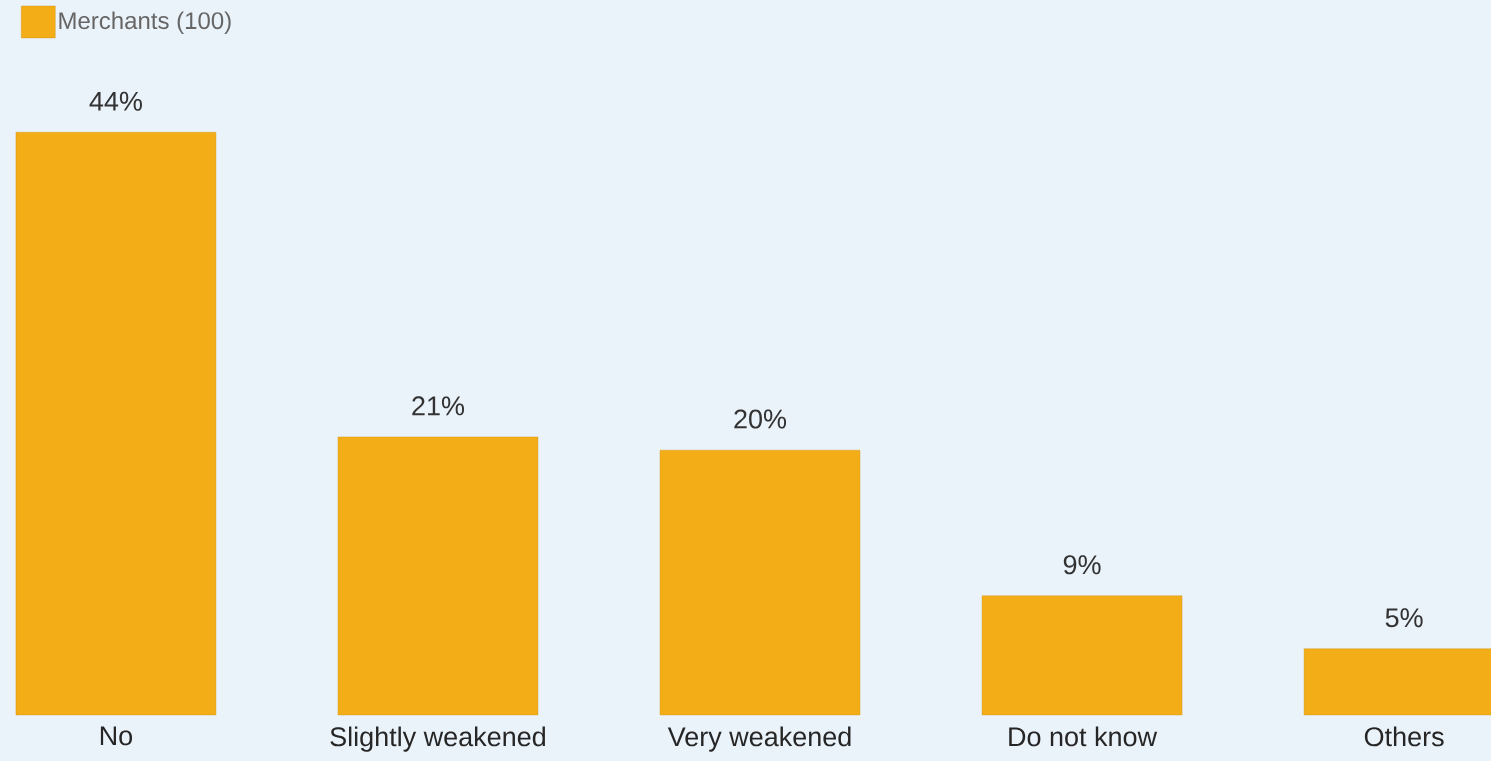  Describe the element at coordinates (760, 419) in the screenshot. I see `data-label: 20%` at that location.